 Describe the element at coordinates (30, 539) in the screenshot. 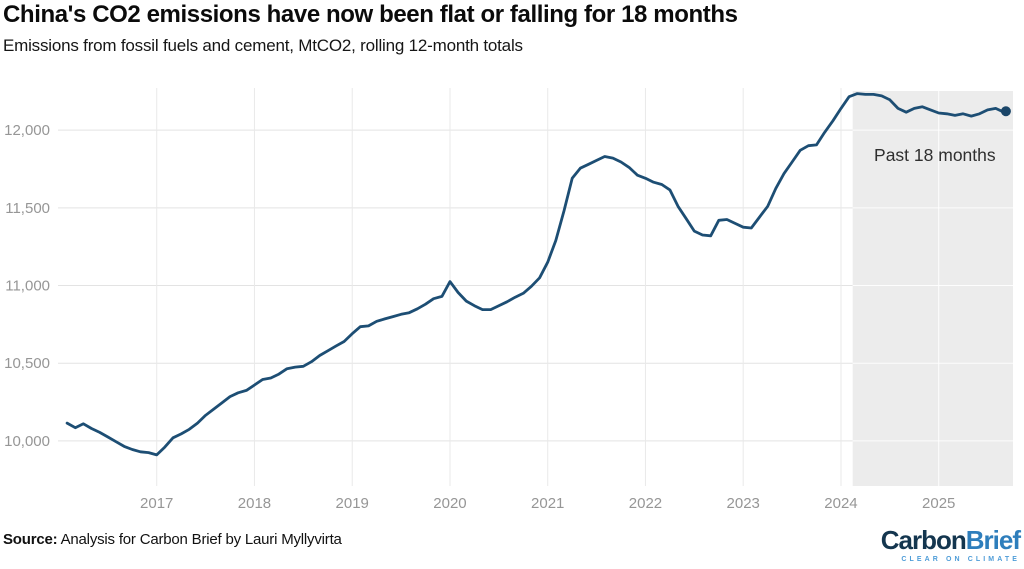

I see `source-label: Source:` at that location.